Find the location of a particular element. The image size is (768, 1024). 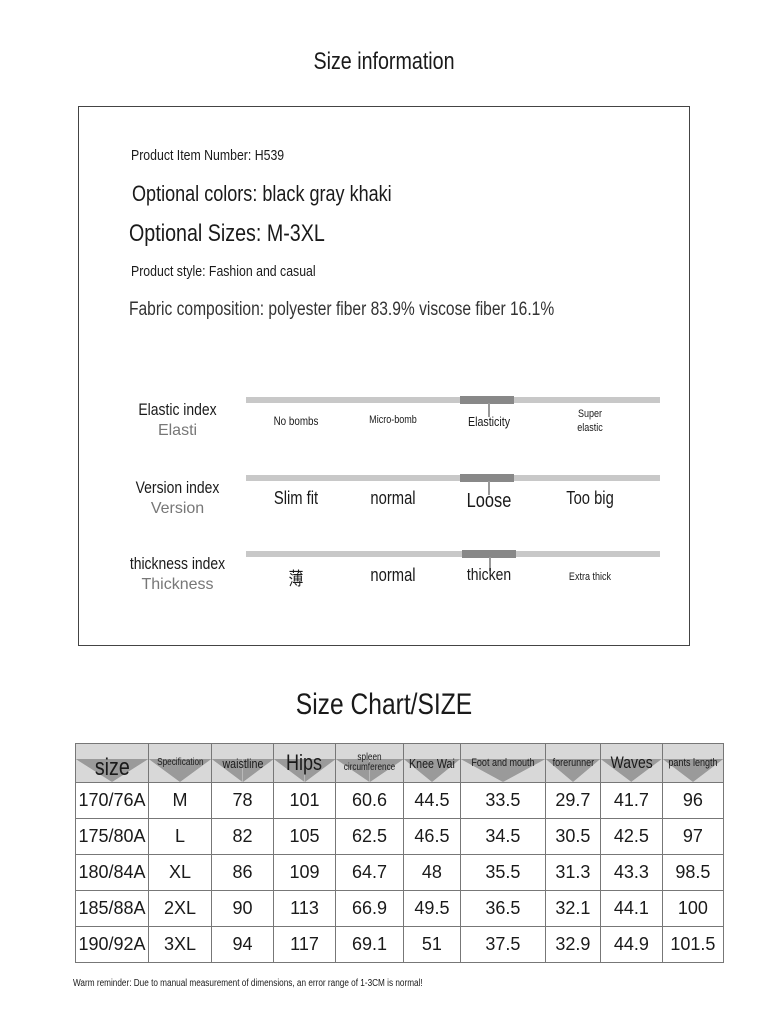

index-option: Super elastic is located at coordinates (590, 421).